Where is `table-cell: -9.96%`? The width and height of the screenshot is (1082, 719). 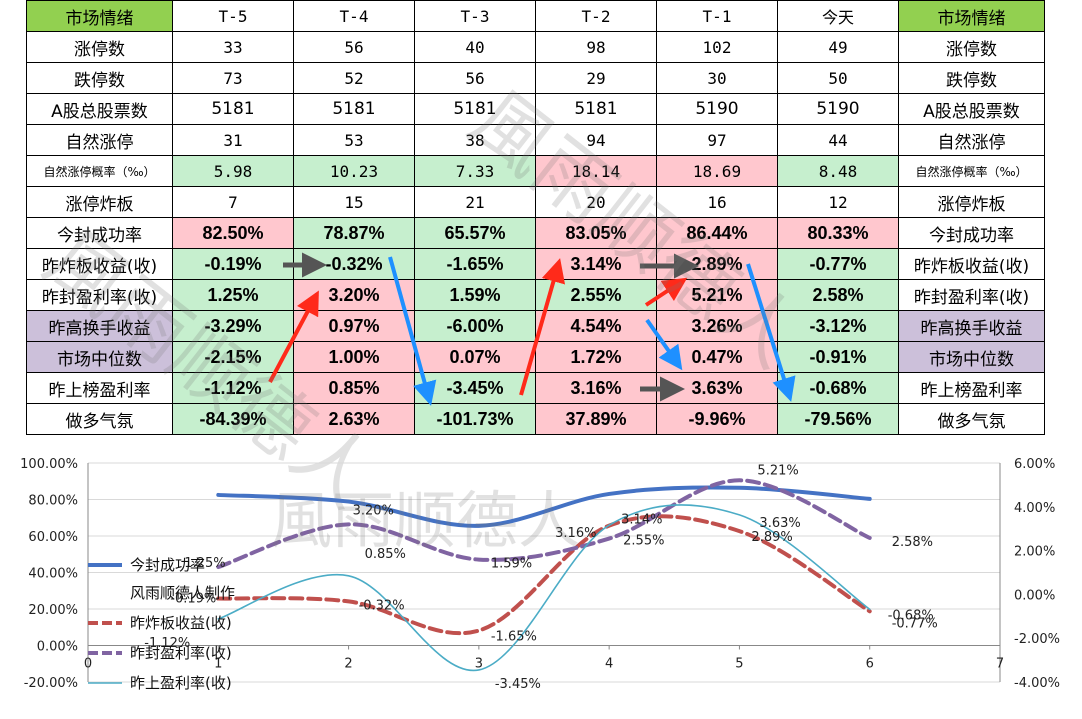
table-cell: -9.96% is located at coordinates (717, 419).